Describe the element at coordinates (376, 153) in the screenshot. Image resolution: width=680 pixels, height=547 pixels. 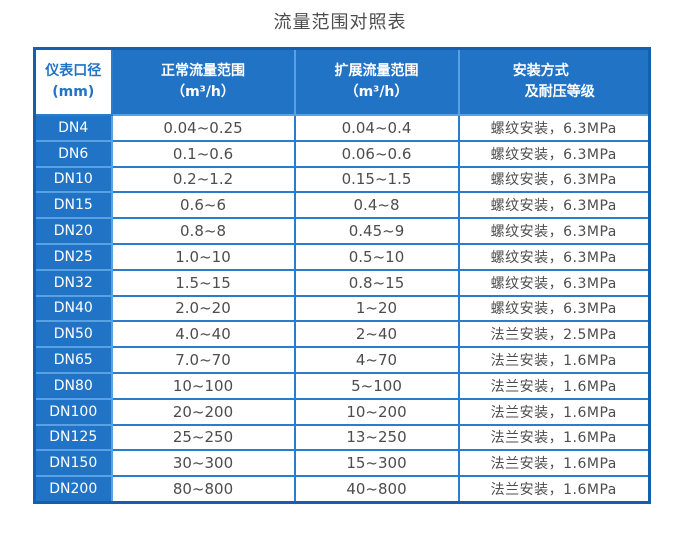
I see `extended-range-cell: 0.06~0.6` at that location.